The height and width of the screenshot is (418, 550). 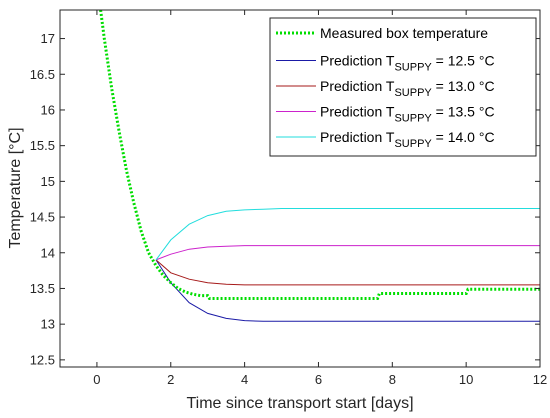 I want to click on y-axis-title: Temperature [°C], so click(x=15, y=187).